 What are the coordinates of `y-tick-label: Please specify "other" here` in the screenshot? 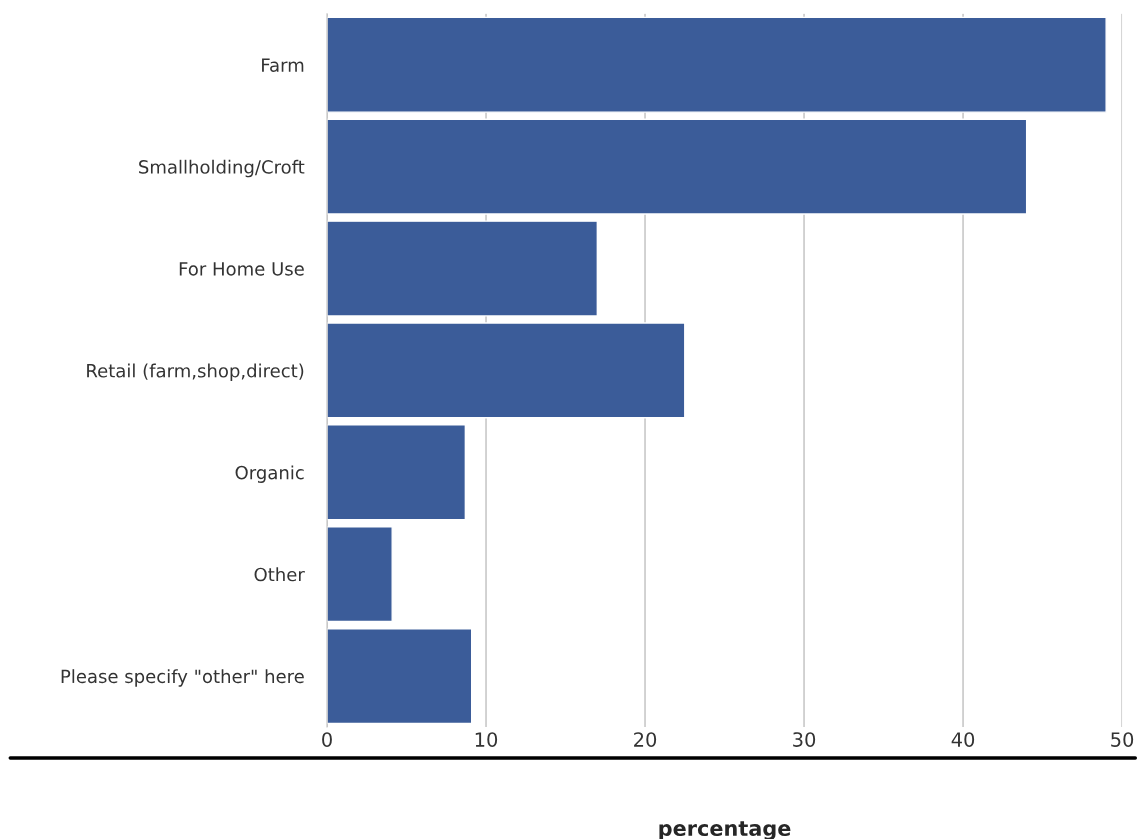 It's located at (182, 678).